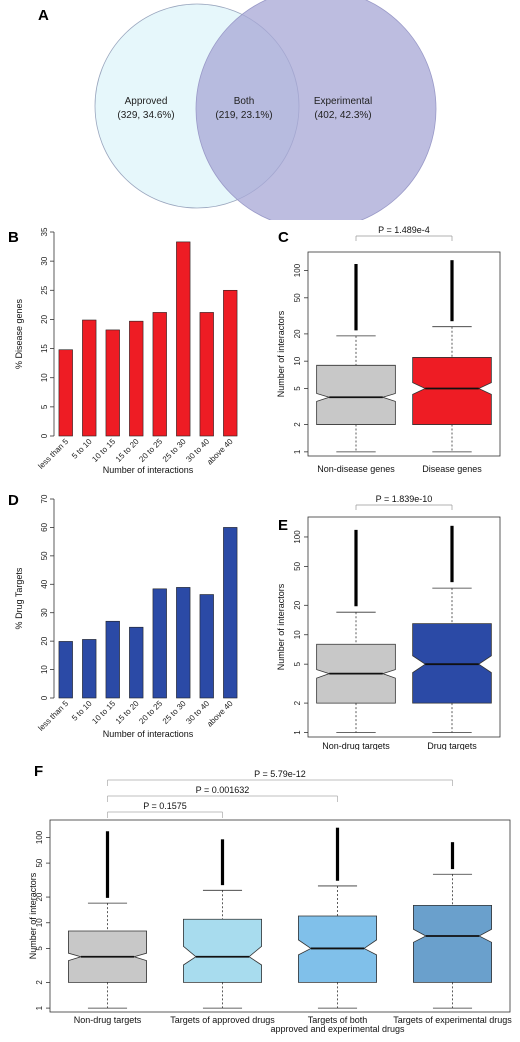 Image resolution: width=520 pixels, height=1042 pixels. Describe the element at coordinates (283, 237) in the screenshot. I see `panel-letter-c: C` at that location.